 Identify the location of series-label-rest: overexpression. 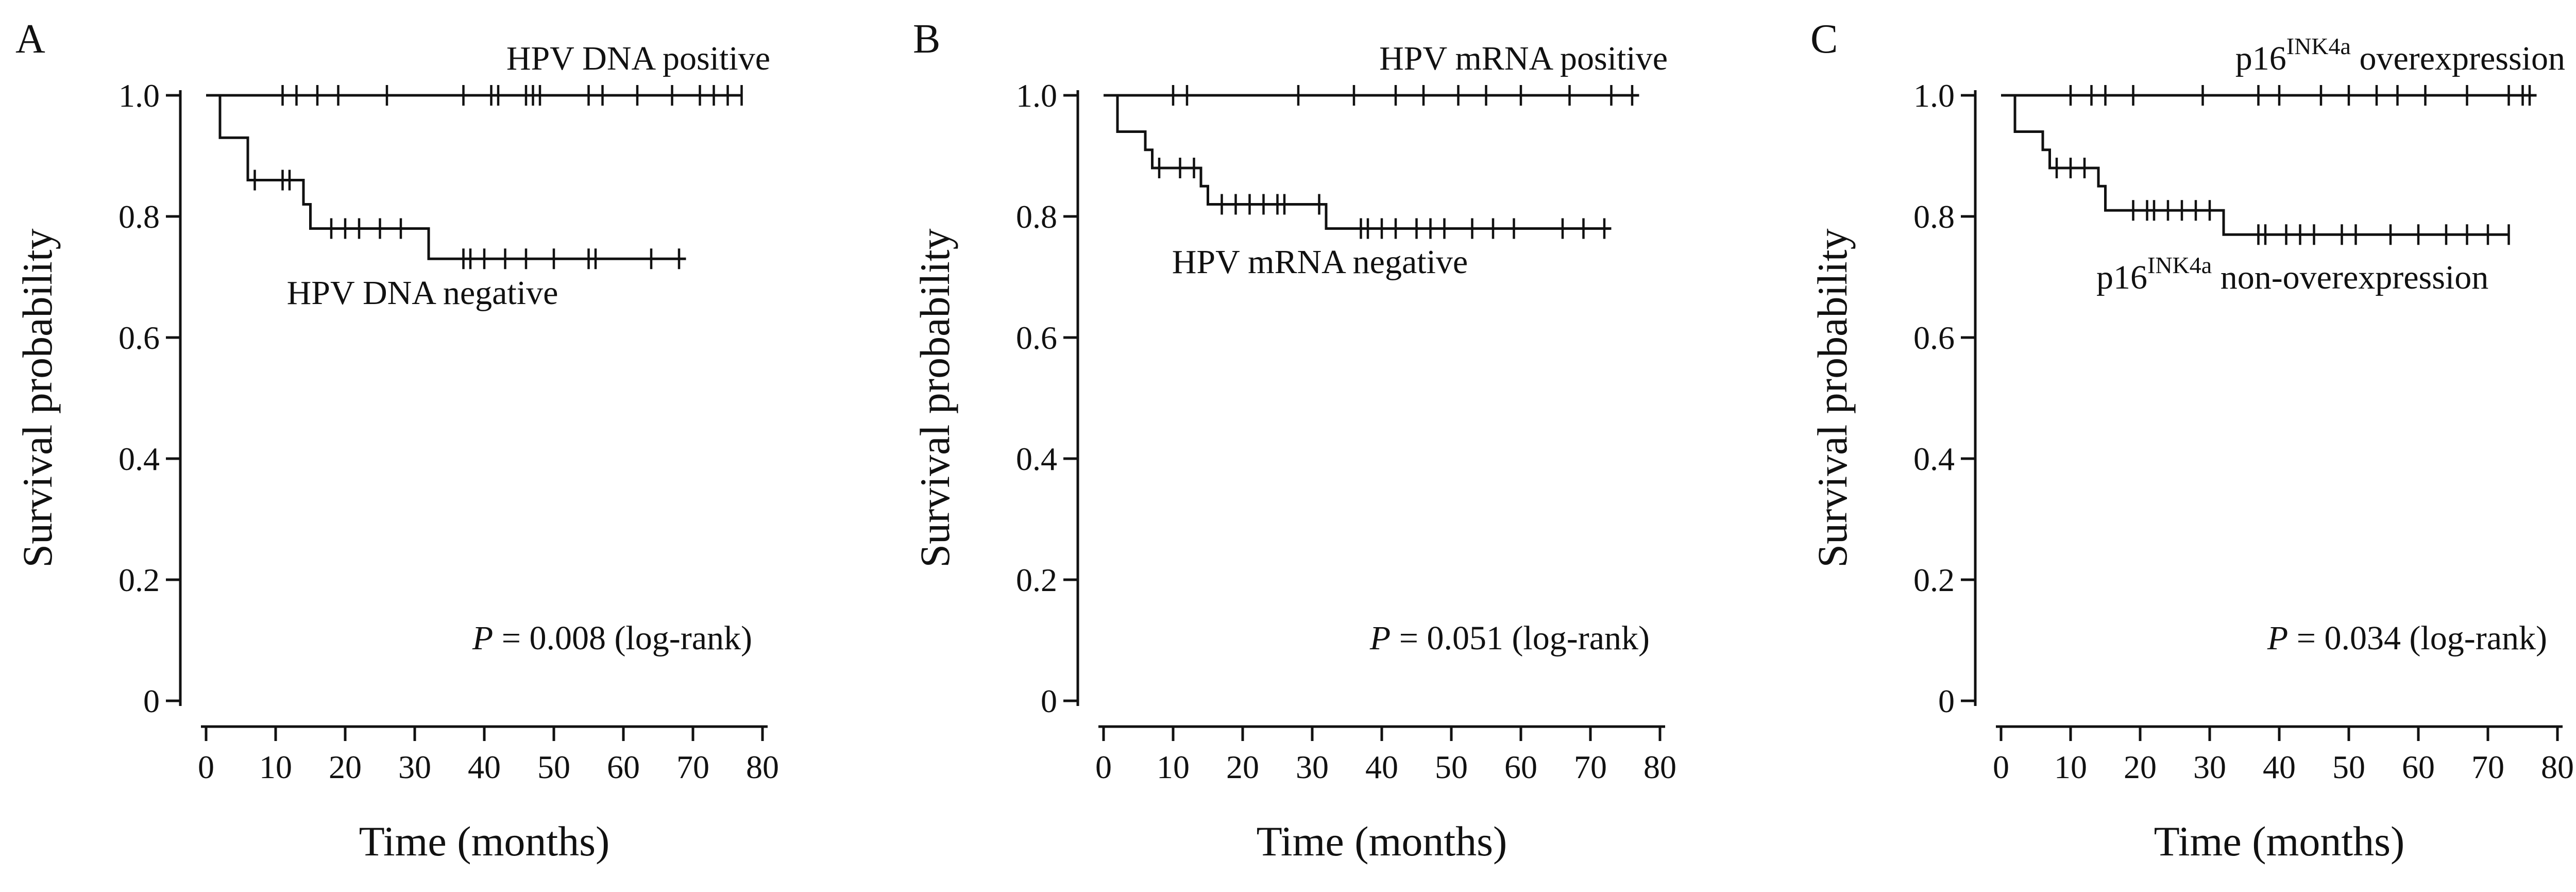
(2458, 58).